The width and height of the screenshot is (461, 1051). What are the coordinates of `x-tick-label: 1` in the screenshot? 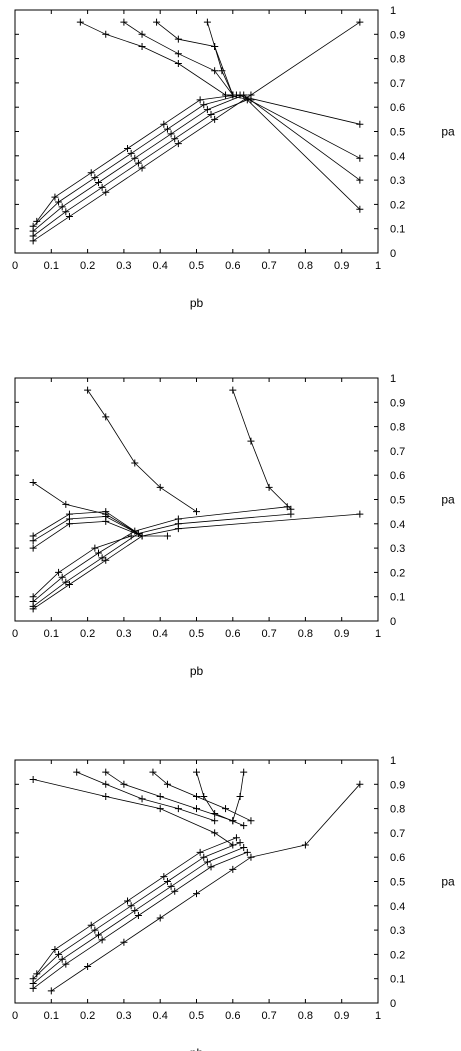 It's located at (378, 266).